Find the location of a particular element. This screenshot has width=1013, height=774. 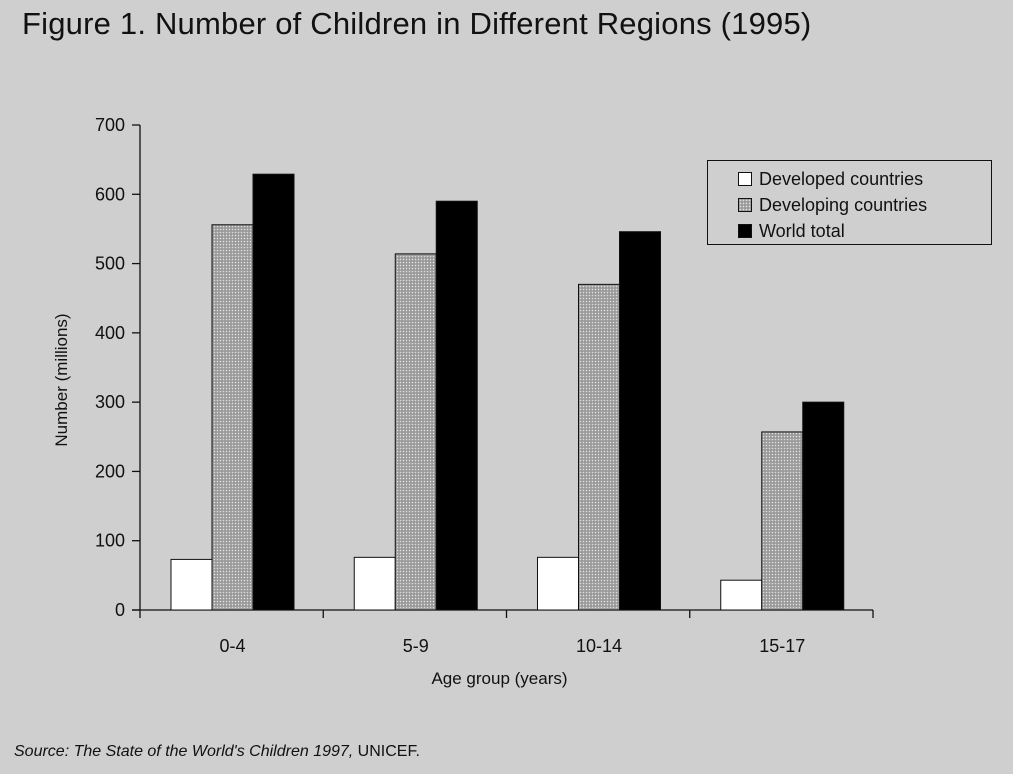

x-tick-label: 5-9 is located at coordinates (416, 646).